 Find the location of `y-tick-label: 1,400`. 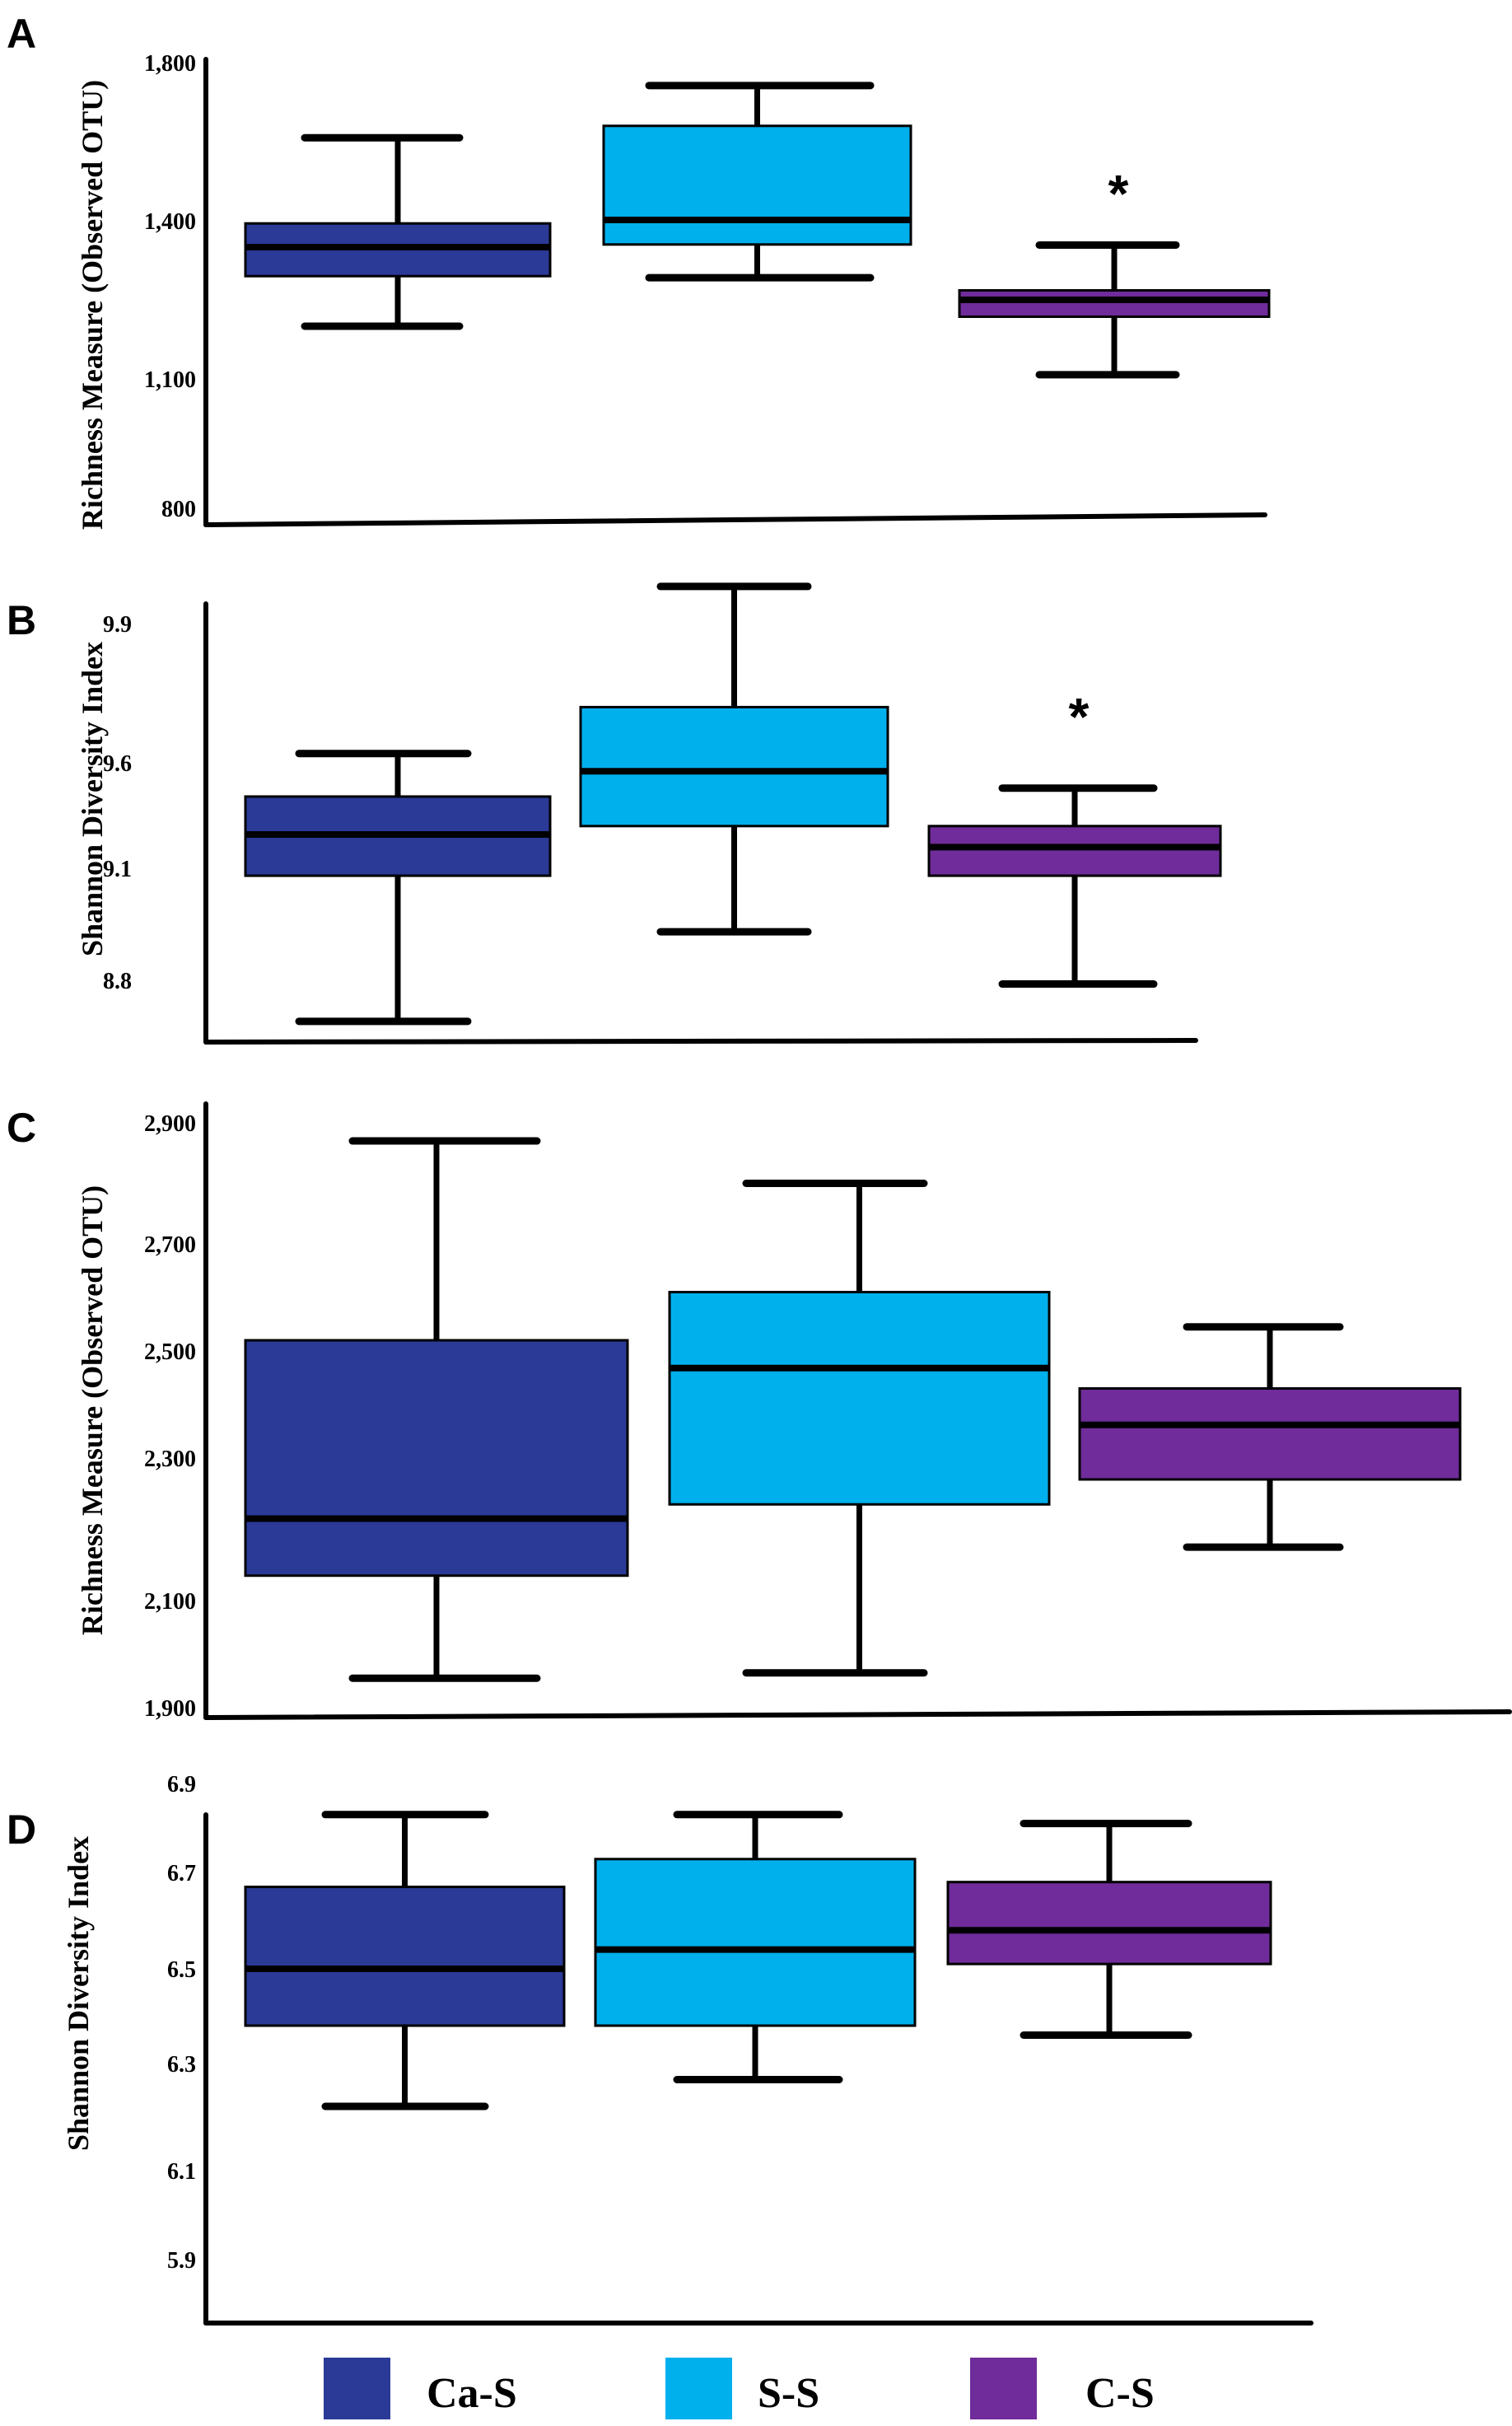

y-tick-label: 1,400 is located at coordinates (170, 222).